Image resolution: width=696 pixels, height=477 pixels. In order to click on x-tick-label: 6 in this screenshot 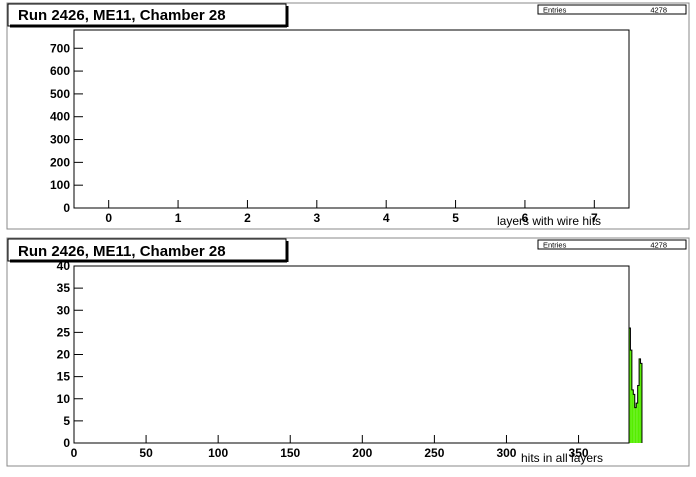, I will do `click(525, 218)`.